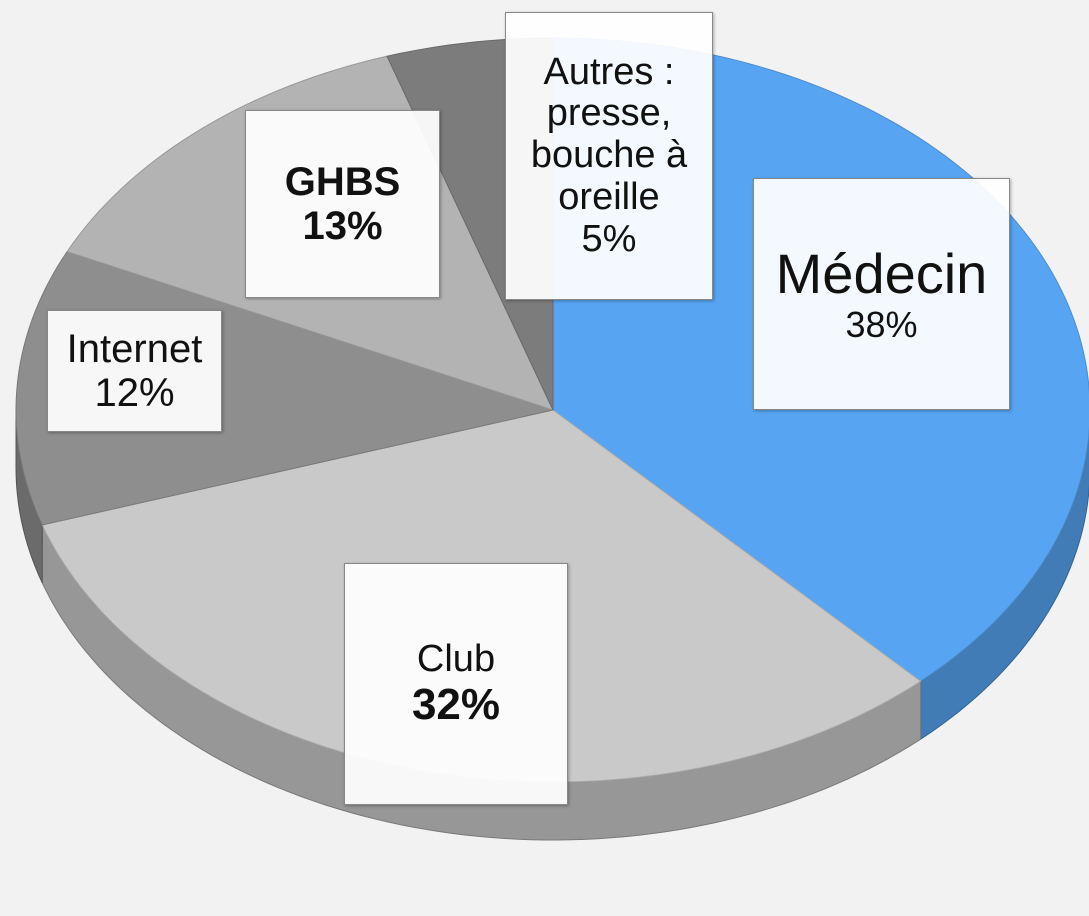 This screenshot has height=916, width=1089. What do you see at coordinates (881, 324) in the screenshot?
I see `value-label: 38%` at bounding box center [881, 324].